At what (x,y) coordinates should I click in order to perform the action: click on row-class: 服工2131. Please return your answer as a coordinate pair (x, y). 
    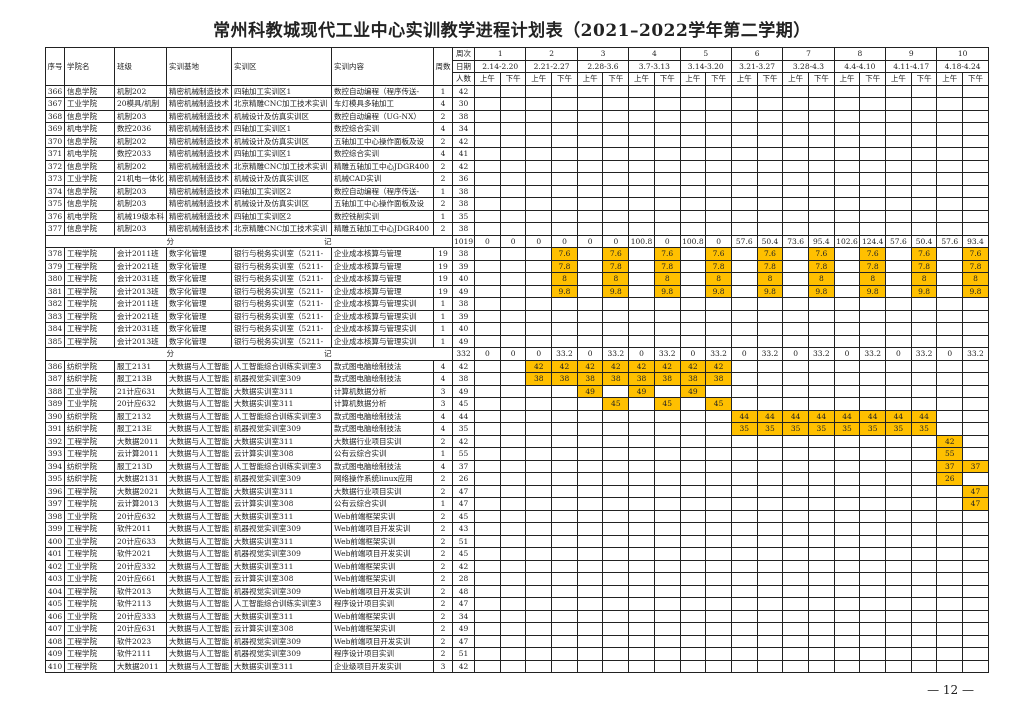
    Looking at the image, I should click on (140, 366).